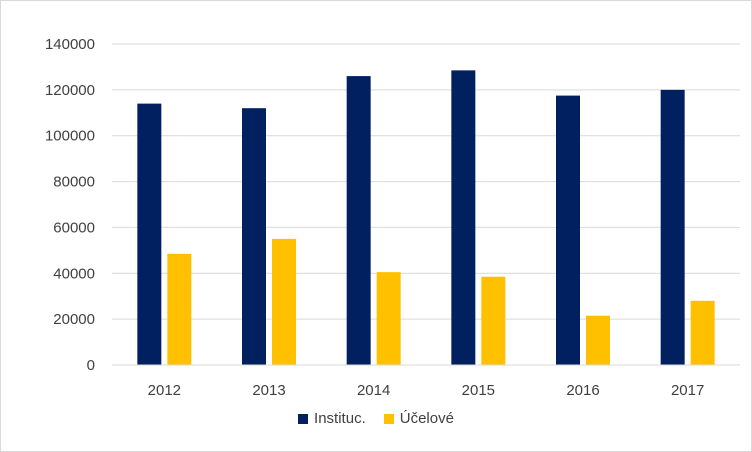 The width and height of the screenshot is (752, 452). What do you see at coordinates (388, 418) in the screenshot?
I see `legend-swatch-ucelove` at bounding box center [388, 418].